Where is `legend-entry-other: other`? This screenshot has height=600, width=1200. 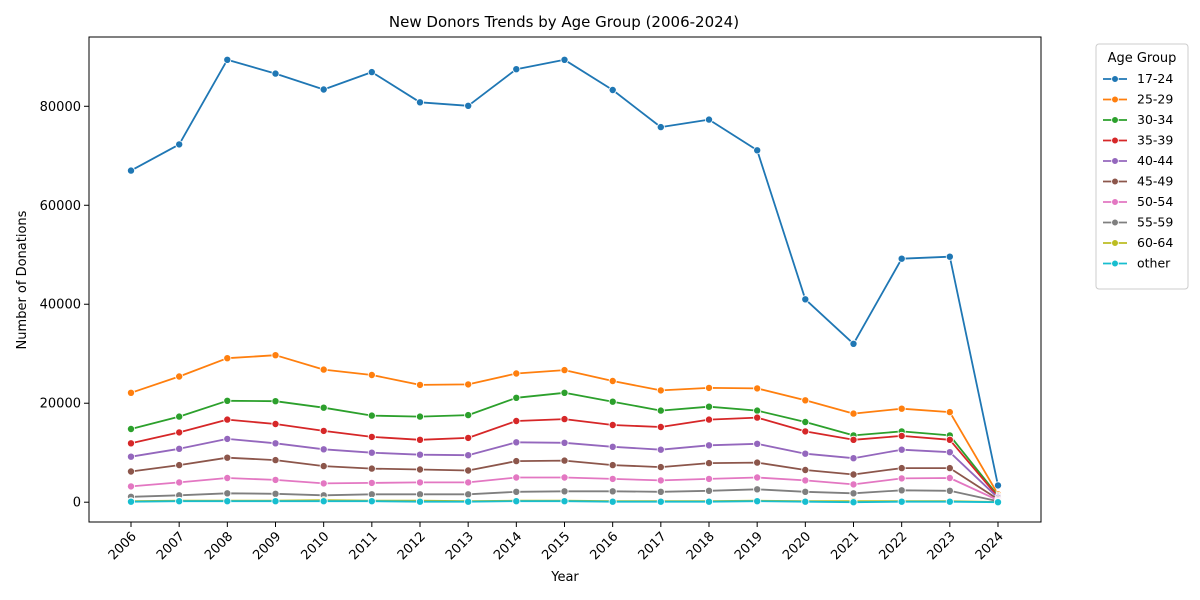
legend-entry-other: other is located at coordinates (1137, 263).